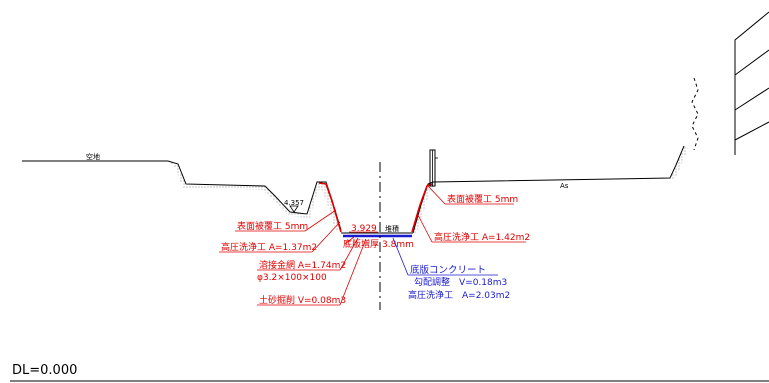 The width and height of the screenshot is (769, 383). Describe the element at coordinates (302, 265) in the screenshot. I see `label-wire-mesh: 溶接金網 A=1.74m2` at that location.